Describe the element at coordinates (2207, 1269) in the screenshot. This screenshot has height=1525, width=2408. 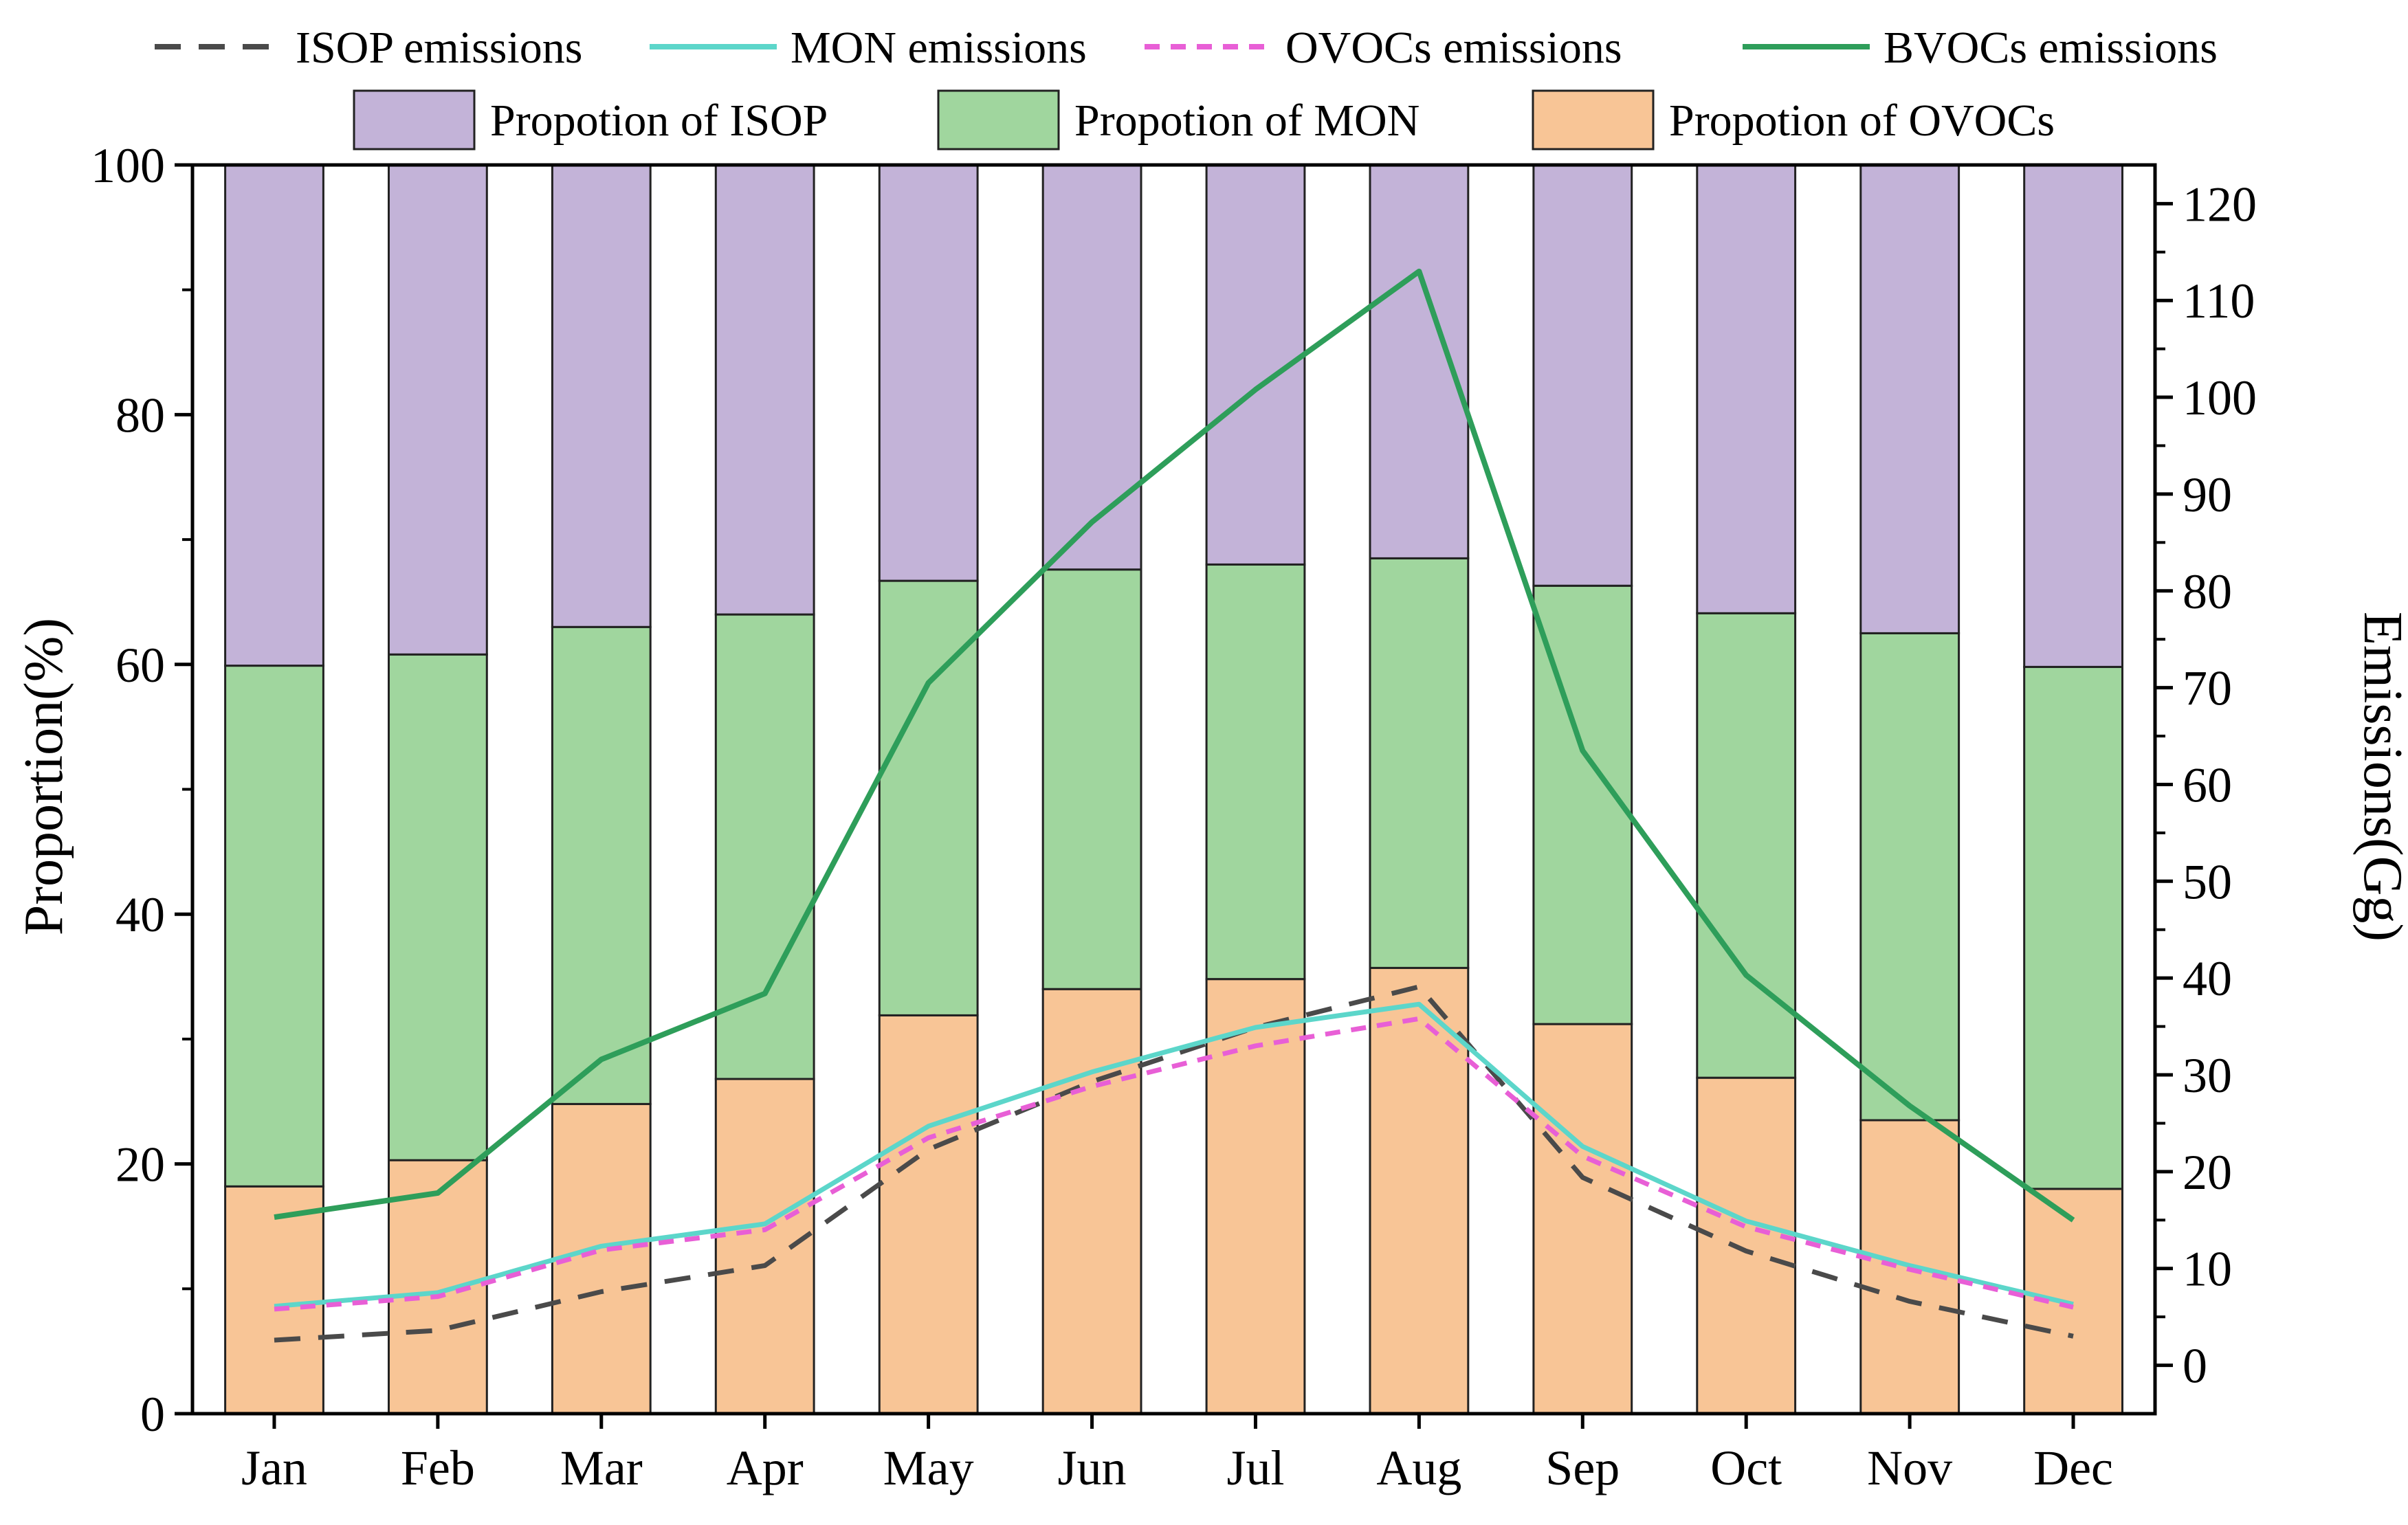
I see `right-tick-label-10: 10` at that location.